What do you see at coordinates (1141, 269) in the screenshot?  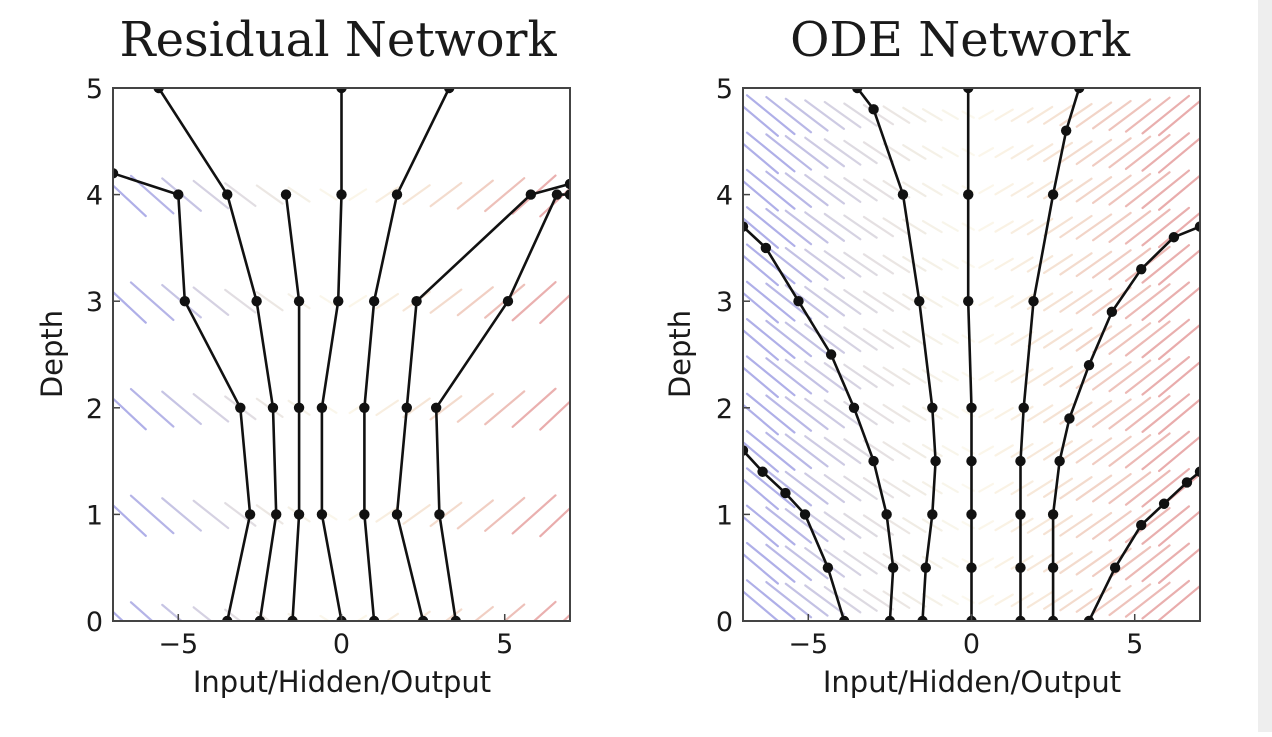 I see `ode-network-trajectory-6-point` at bounding box center [1141, 269].